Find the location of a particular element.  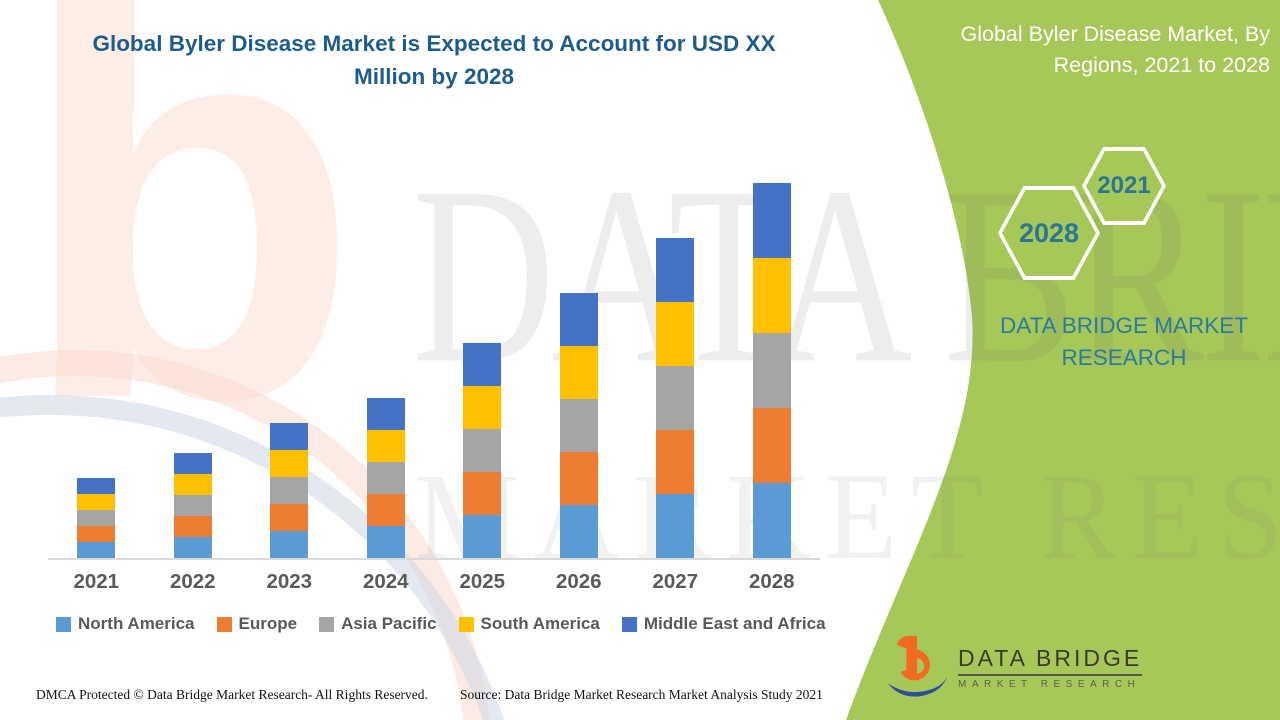

logo-text: DATA BRIDGE MARKET RESEARCH is located at coordinates (1050, 667).